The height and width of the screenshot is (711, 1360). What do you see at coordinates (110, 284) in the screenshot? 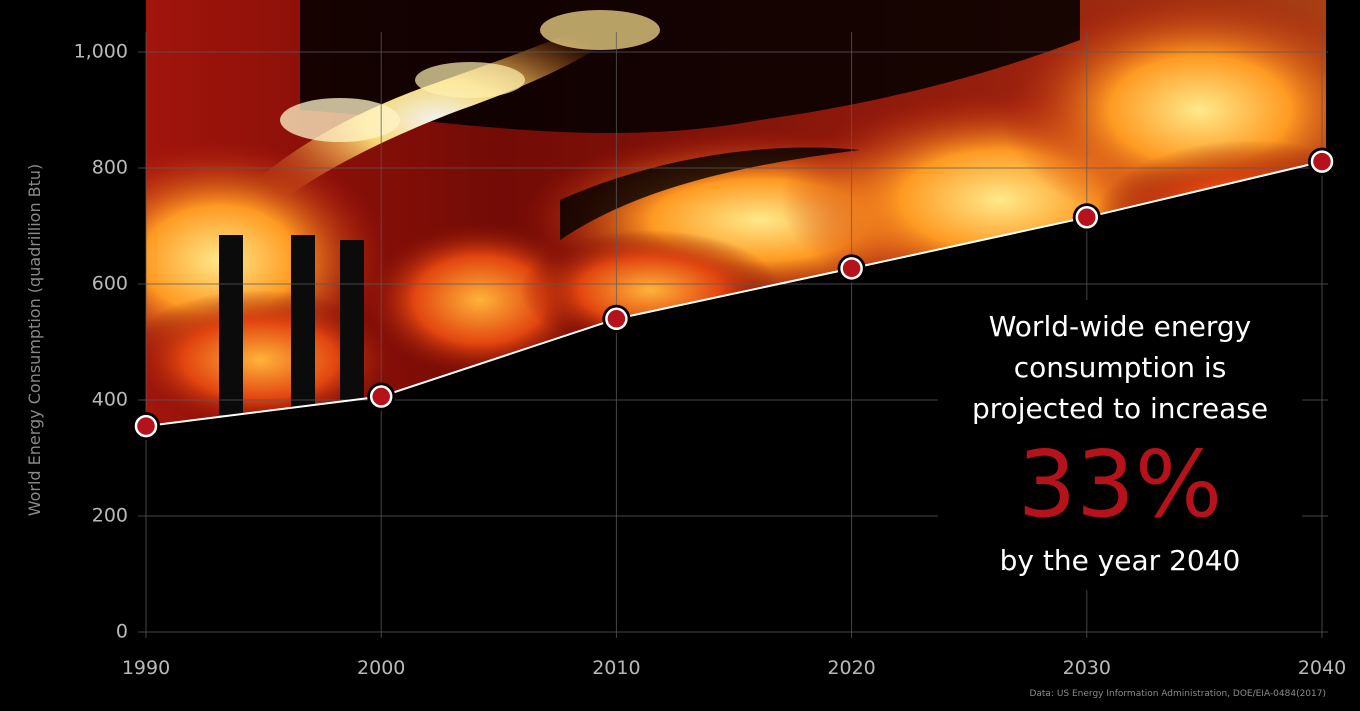
I see `y-tick-label: 600` at bounding box center [110, 284].